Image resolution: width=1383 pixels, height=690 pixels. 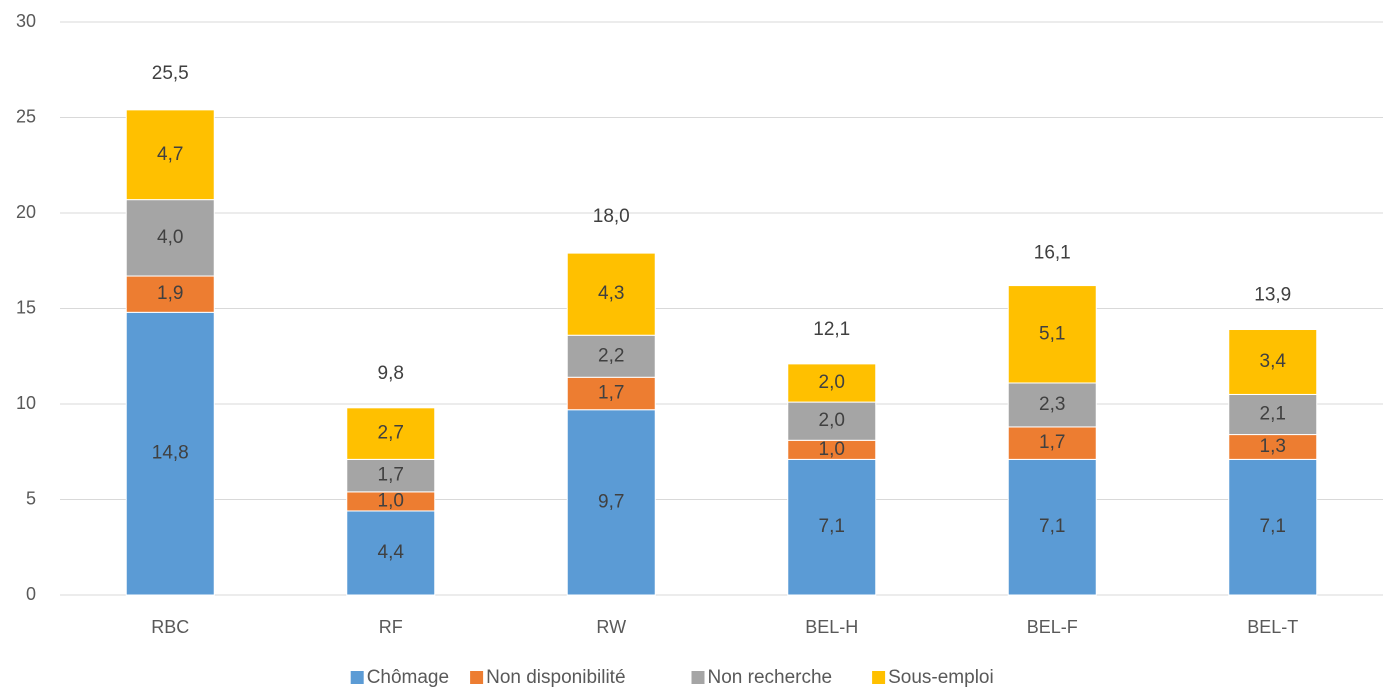 I want to click on data-label: 4,7, so click(x=170, y=154).